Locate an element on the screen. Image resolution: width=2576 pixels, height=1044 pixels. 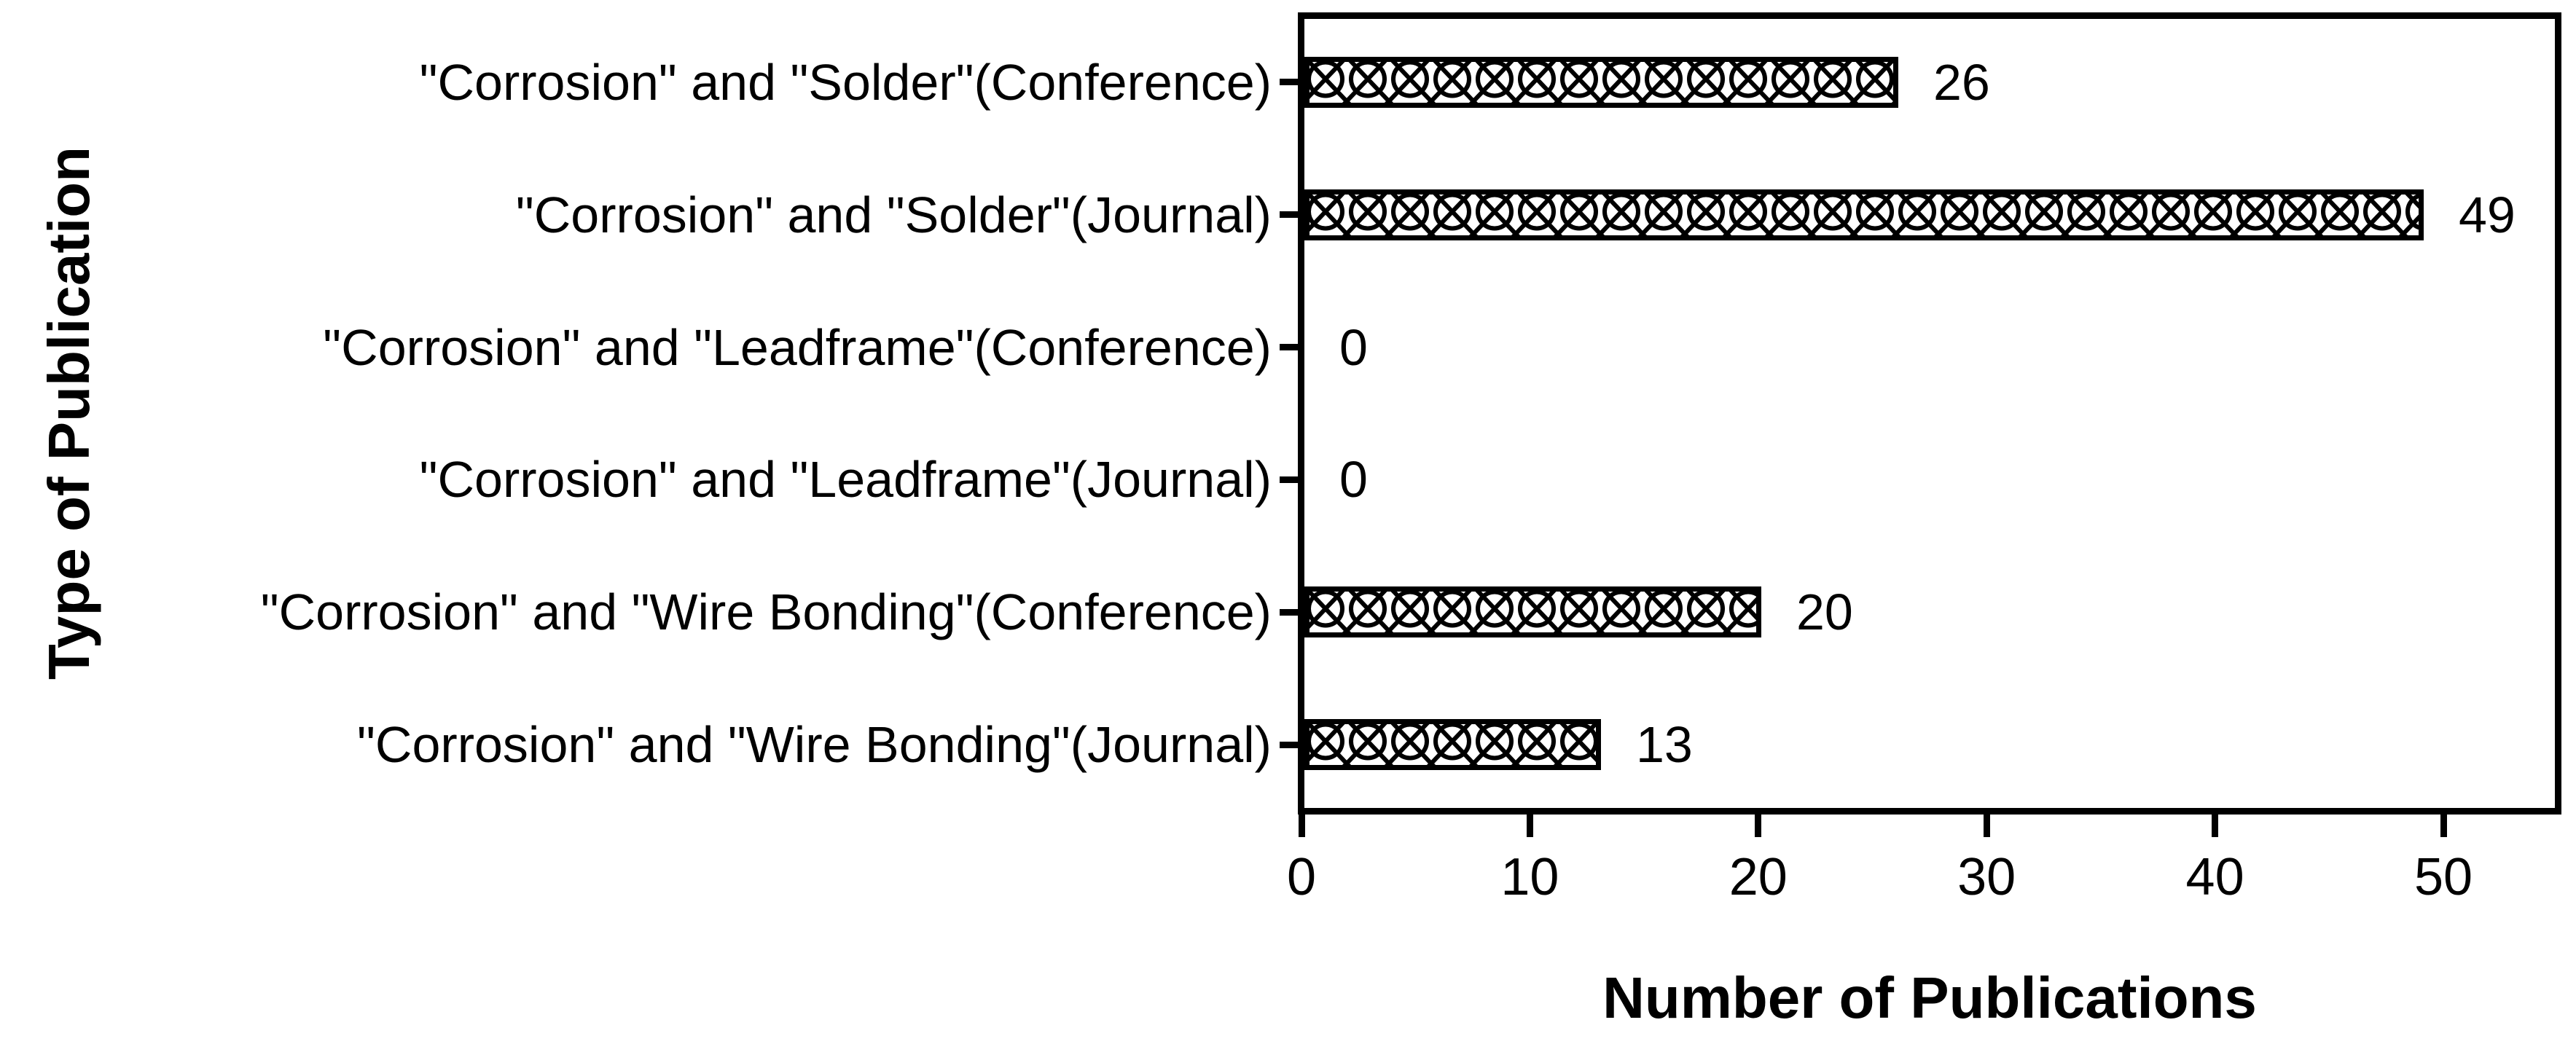
category-label: "Corrosion" and "Wire Bonding"(Journal) is located at coordinates (814, 745).